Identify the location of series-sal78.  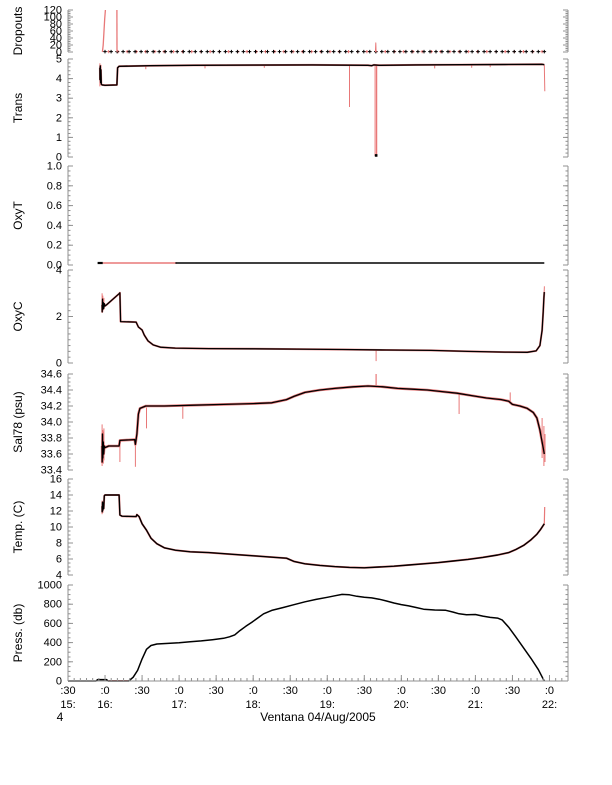
(323, 424).